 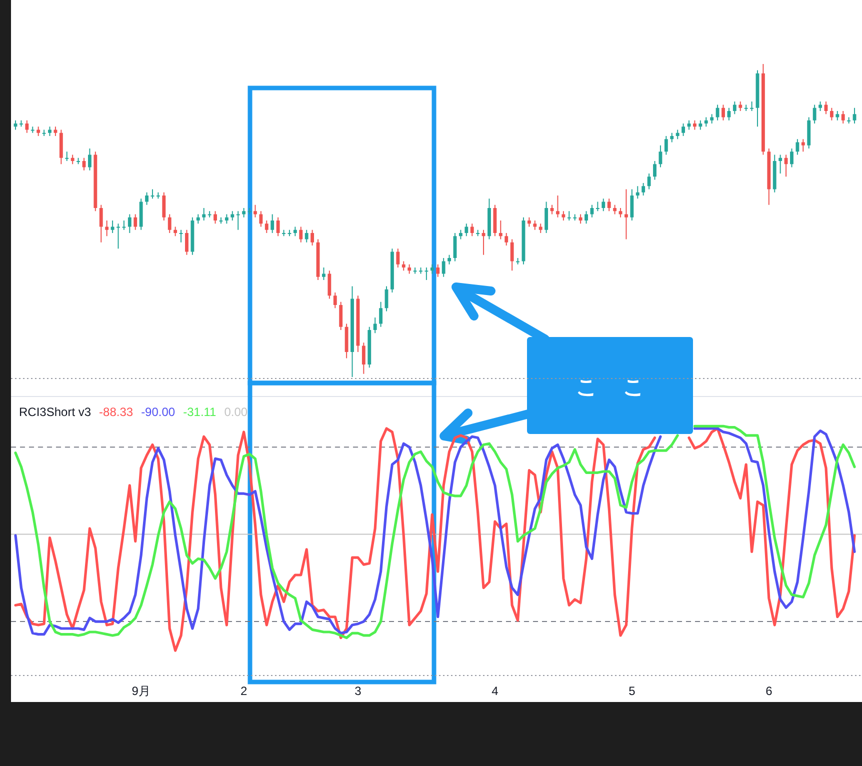 What do you see at coordinates (358, 691) in the screenshot?
I see `x-tick-label: 3` at bounding box center [358, 691].